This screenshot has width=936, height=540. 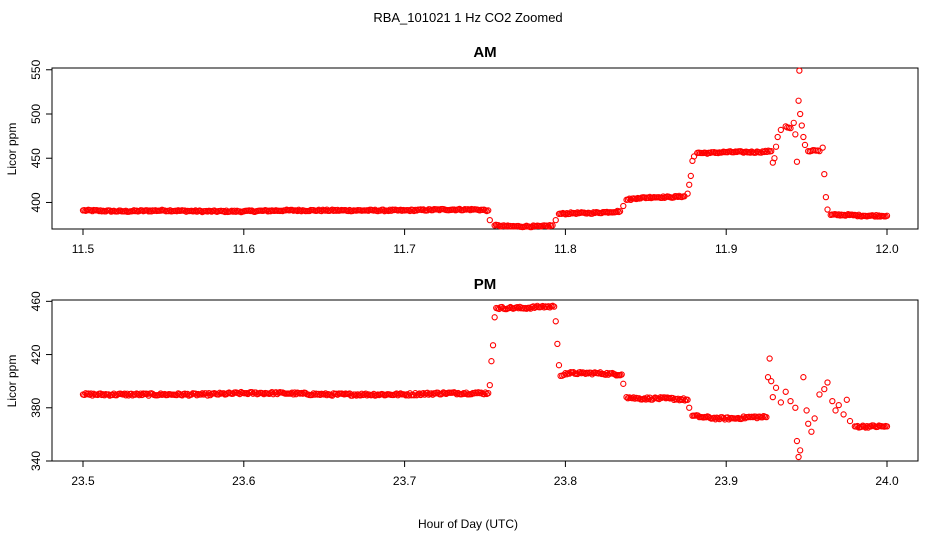 What do you see at coordinates (566, 481) in the screenshot?
I see `pm-x-tick-label: 23.8` at bounding box center [566, 481].